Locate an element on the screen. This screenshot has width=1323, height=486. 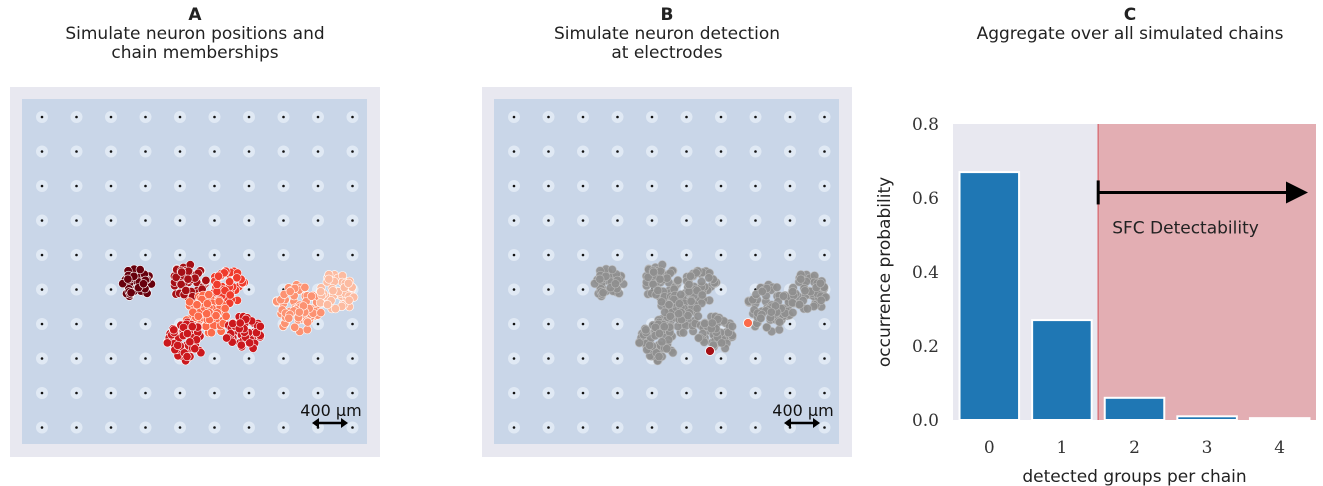
x-tick-label: 2 is located at coordinates (1134, 448).